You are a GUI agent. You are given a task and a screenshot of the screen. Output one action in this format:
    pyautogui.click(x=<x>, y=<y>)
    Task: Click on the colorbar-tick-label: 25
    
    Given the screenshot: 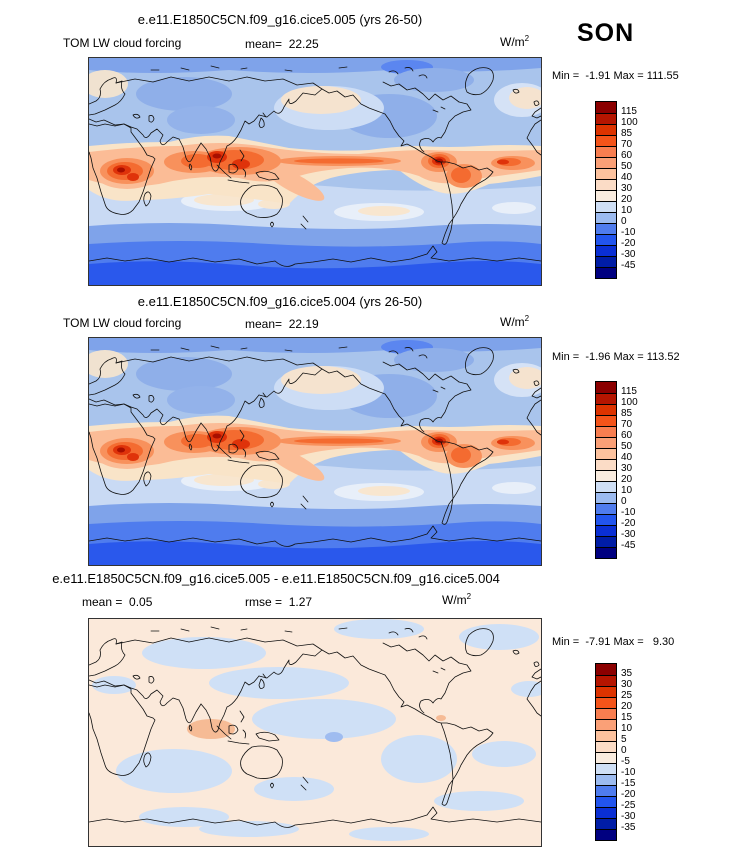 What is the action you would take?
    pyautogui.click(x=627, y=695)
    